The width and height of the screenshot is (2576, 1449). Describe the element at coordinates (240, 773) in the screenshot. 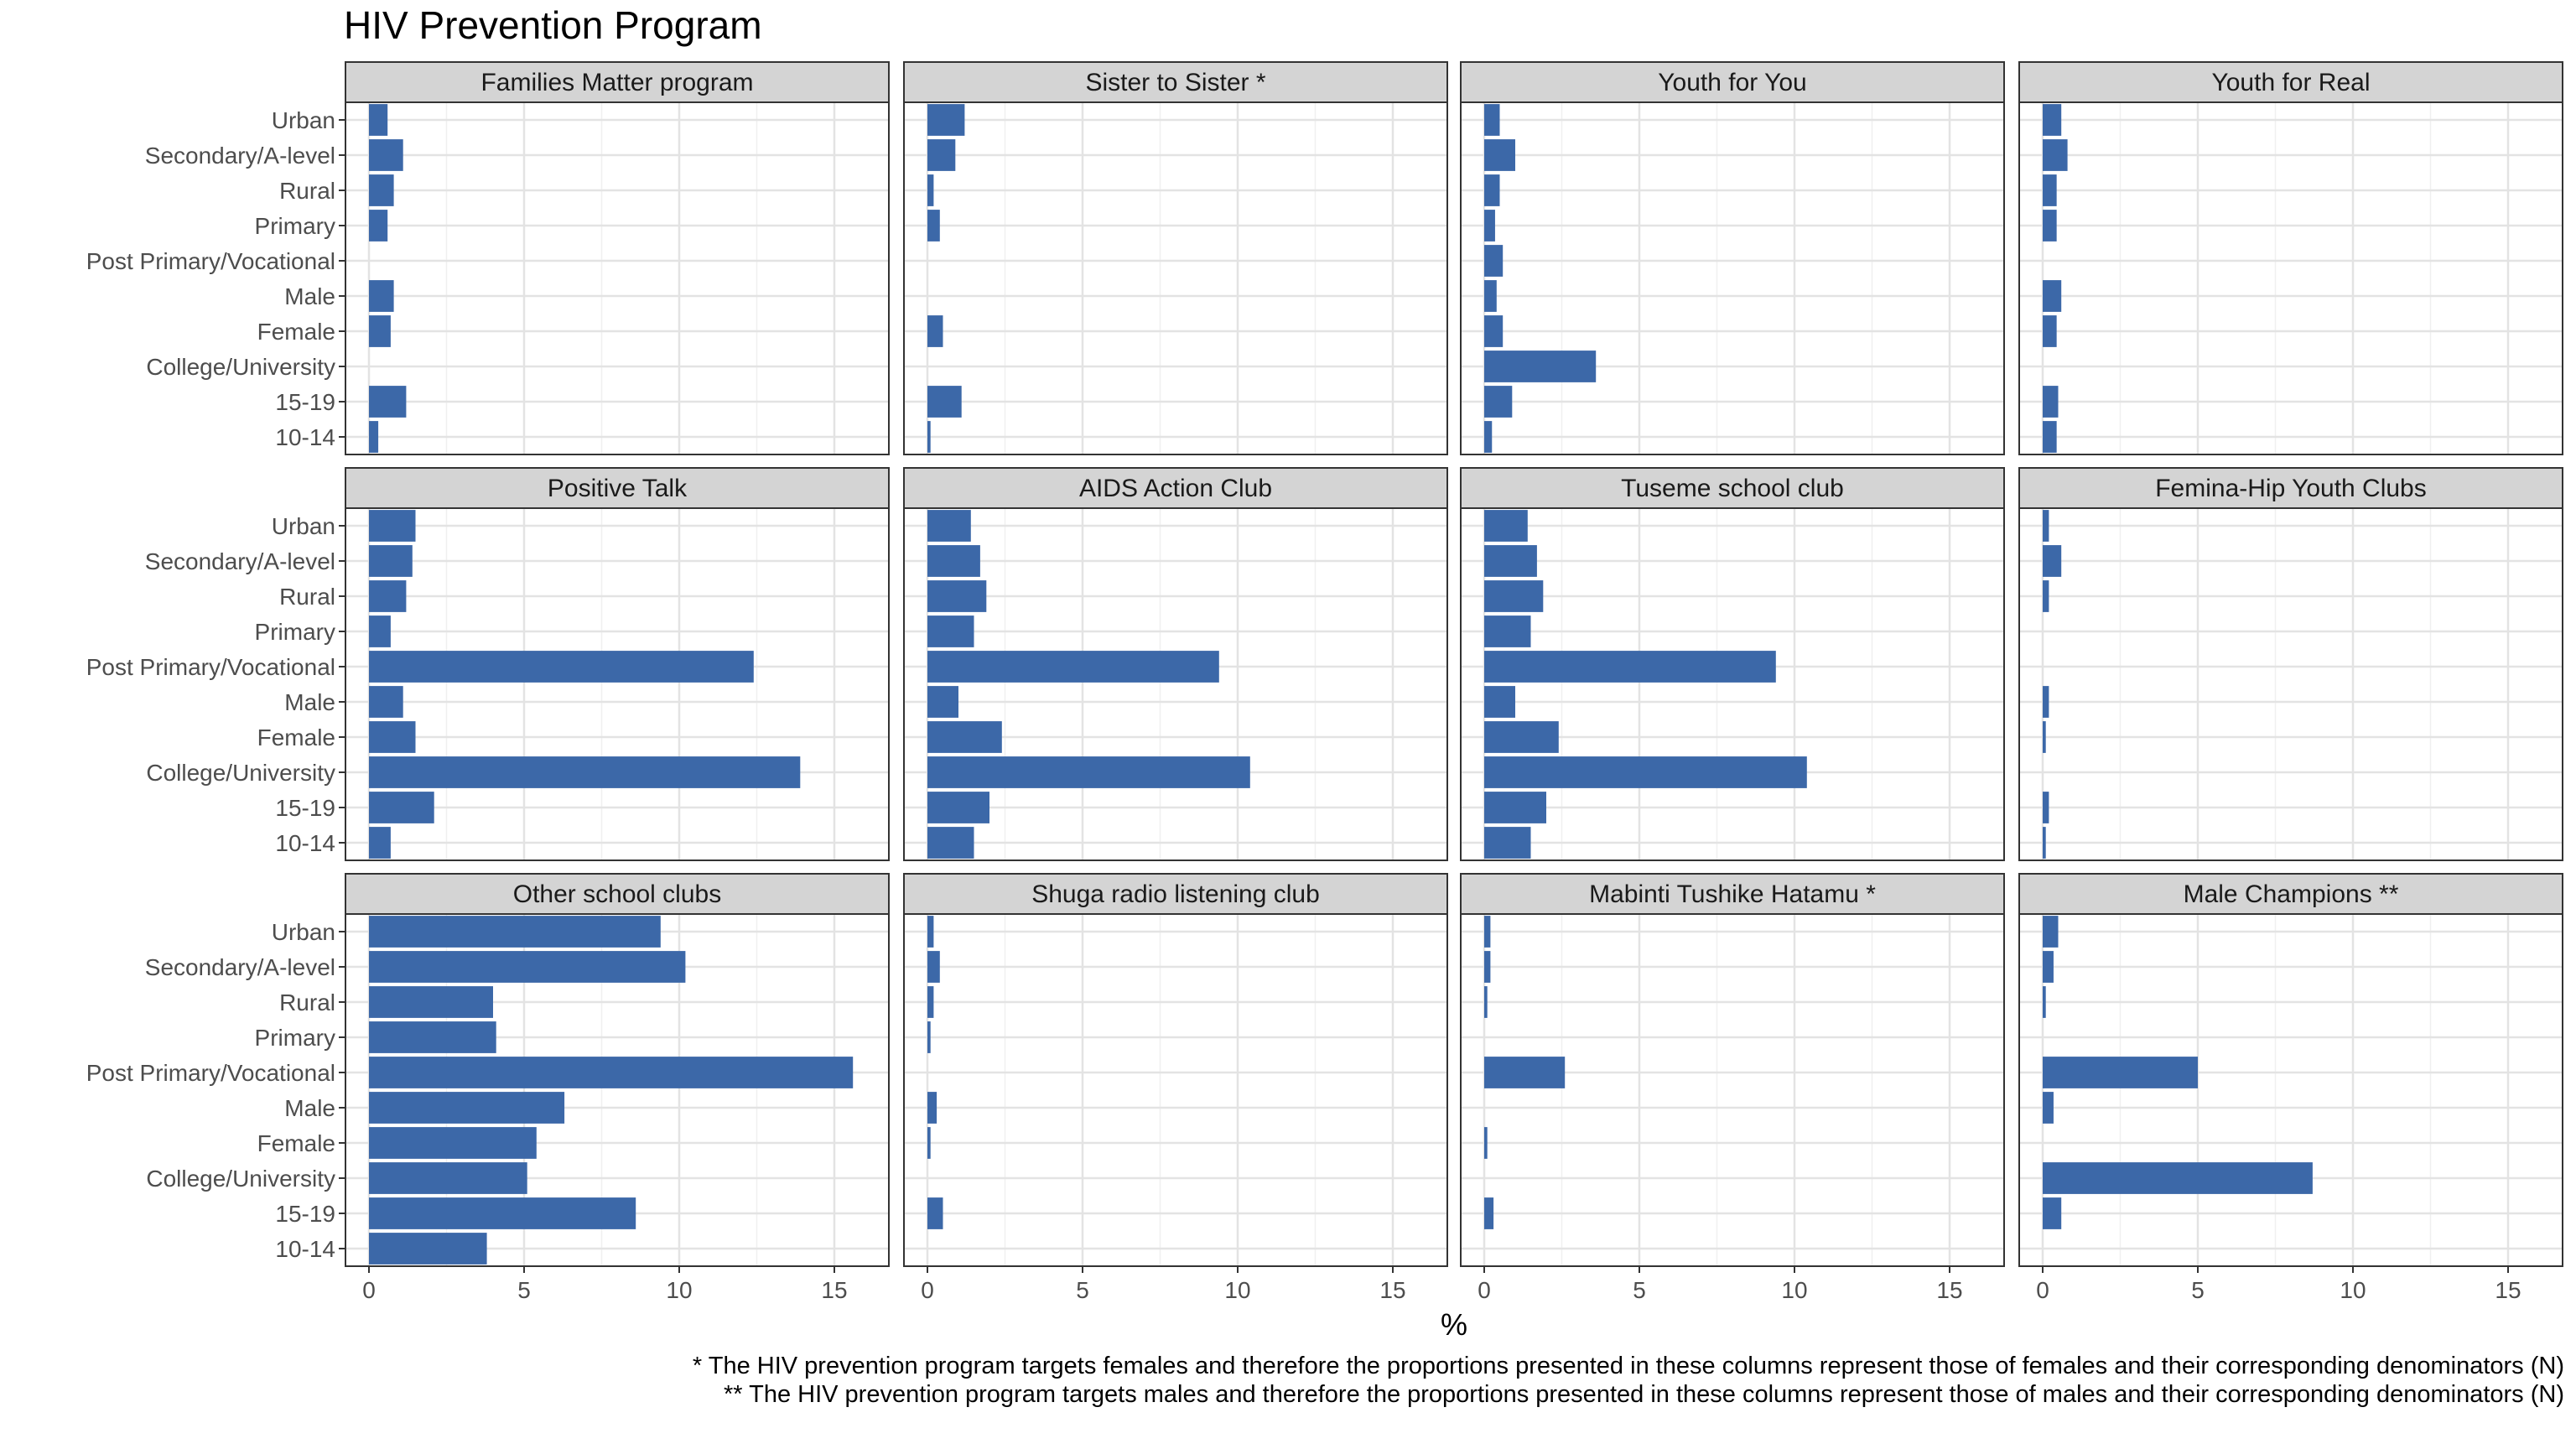

I see `y-tick-label: College/University` at that location.